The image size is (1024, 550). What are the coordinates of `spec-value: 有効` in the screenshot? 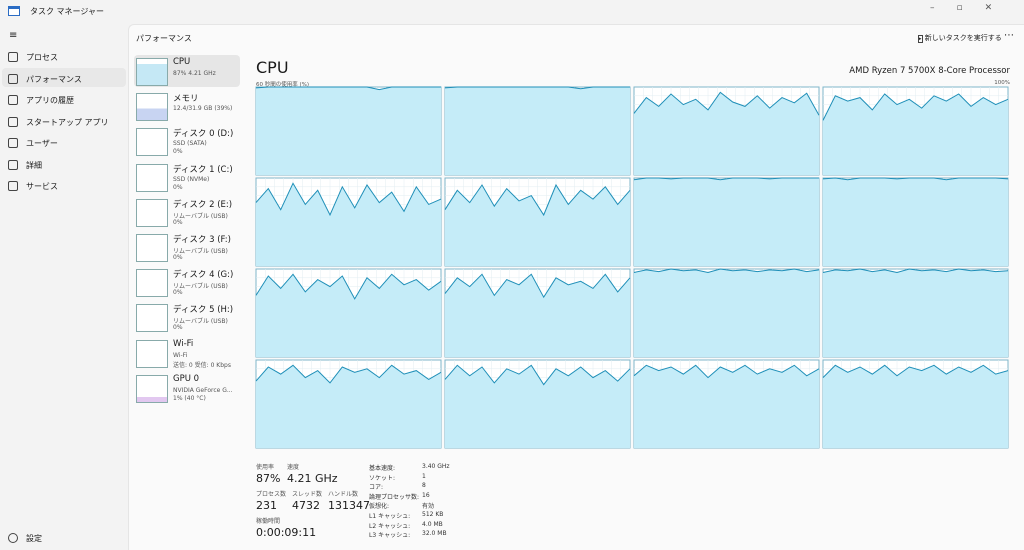 It's located at (428, 507).